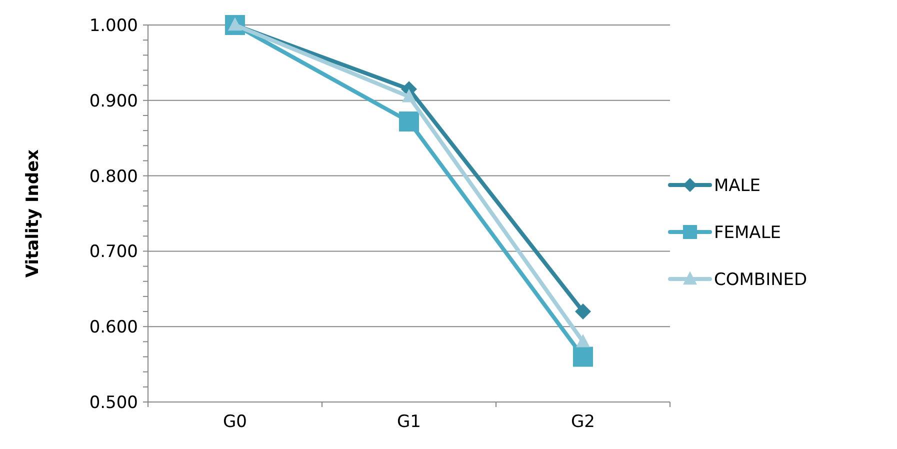 This screenshot has width=897, height=449. I want to click on y-axis-title: Vitality Index, so click(33, 213).